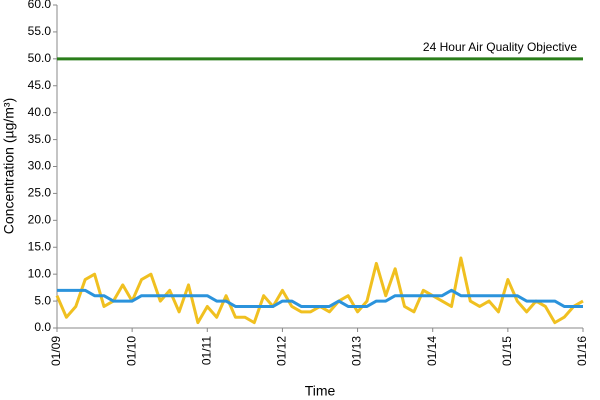 This screenshot has width=600, height=400. Describe the element at coordinates (320, 298) in the screenshot. I see `series-line` at that location.